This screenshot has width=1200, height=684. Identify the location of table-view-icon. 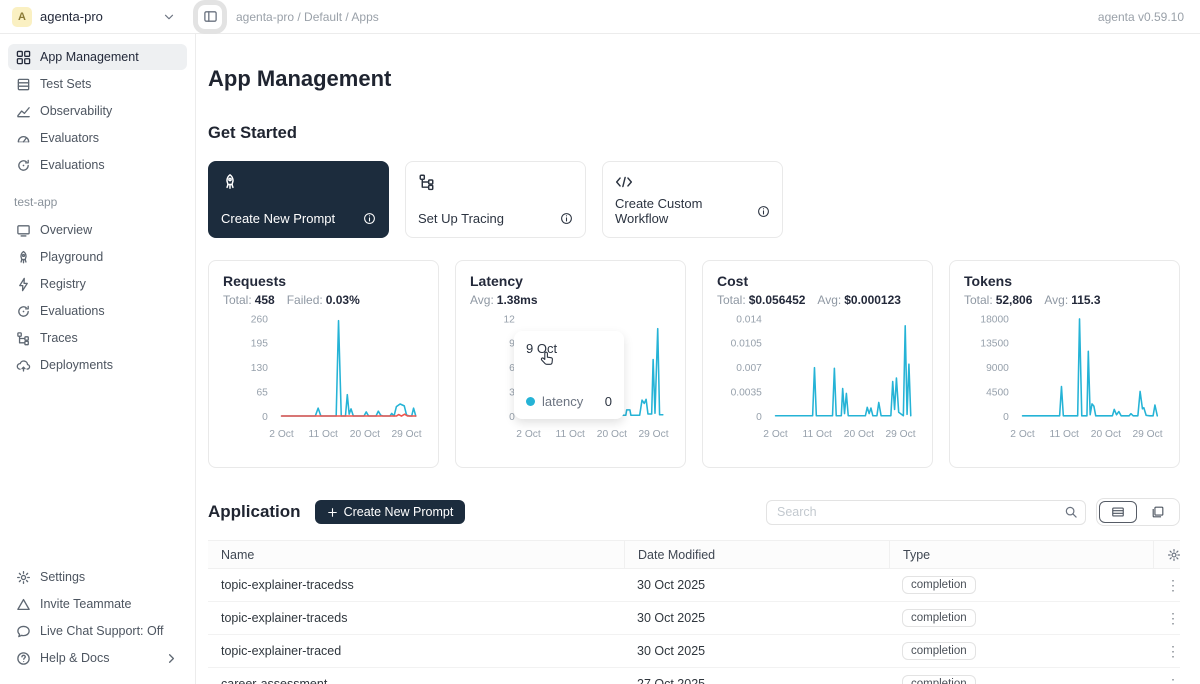
(1118, 512).